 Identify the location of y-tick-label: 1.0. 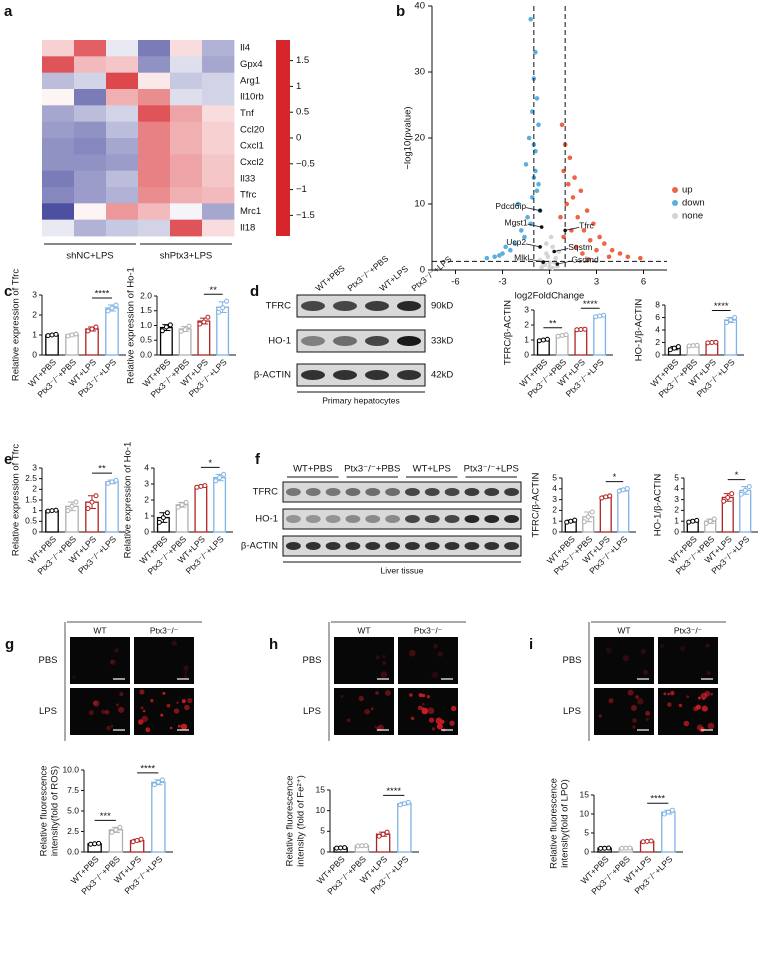
(146, 325).